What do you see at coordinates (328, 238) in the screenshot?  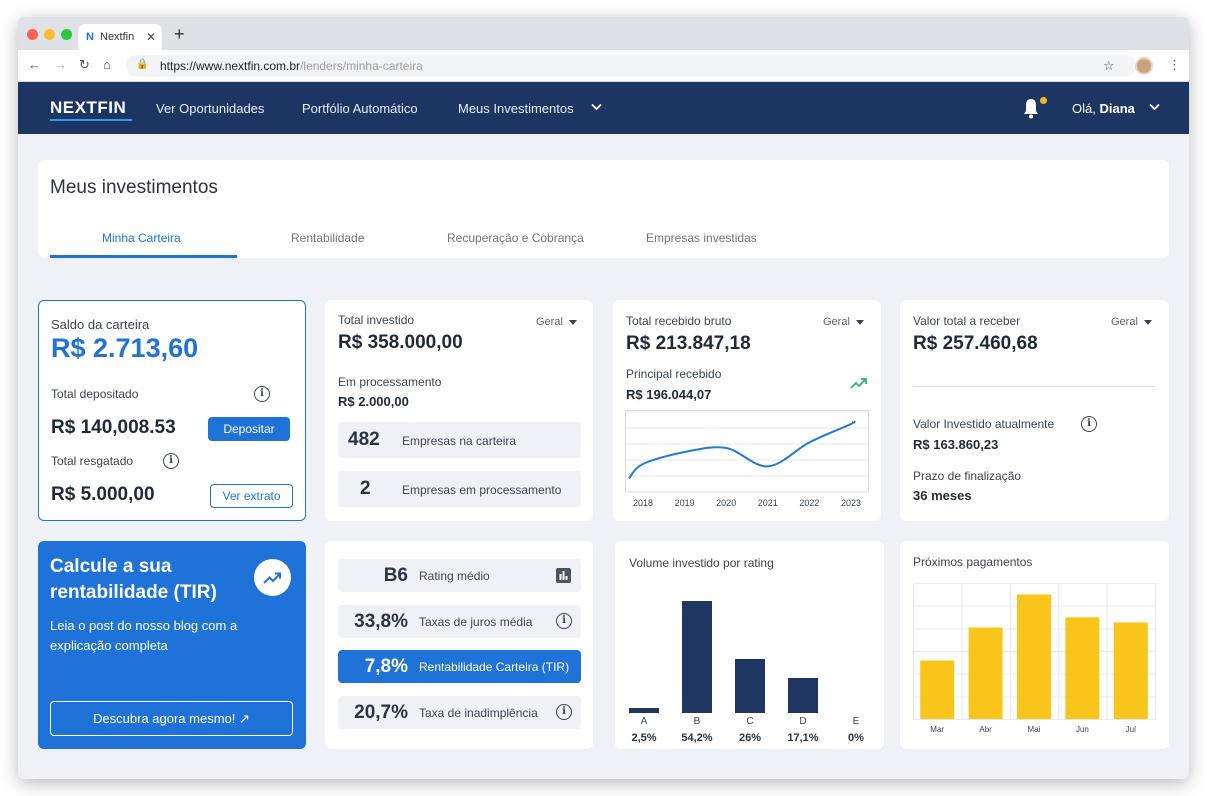 I see `tab-rentabilidade: Rentabilidade` at bounding box center [328, 238].